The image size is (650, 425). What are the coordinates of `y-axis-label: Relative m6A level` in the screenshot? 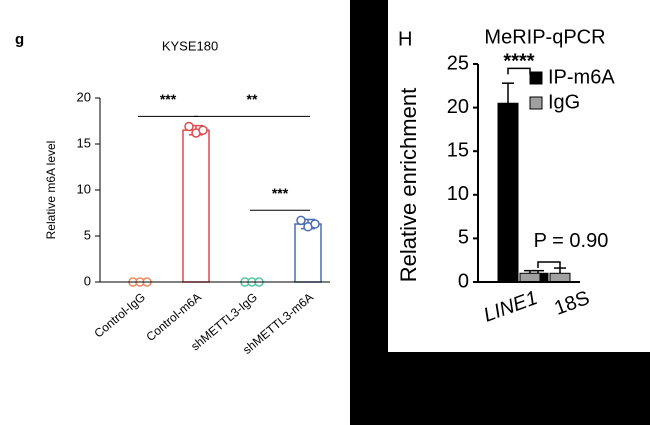 It's located at (51, 190).